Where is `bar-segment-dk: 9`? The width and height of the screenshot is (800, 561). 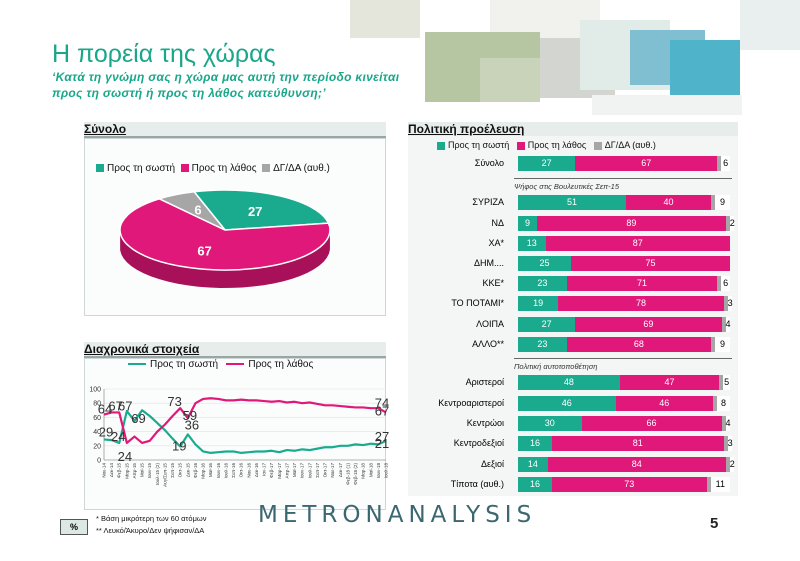
bar-segment-dk: 9 is located at coordinates (720, 202).